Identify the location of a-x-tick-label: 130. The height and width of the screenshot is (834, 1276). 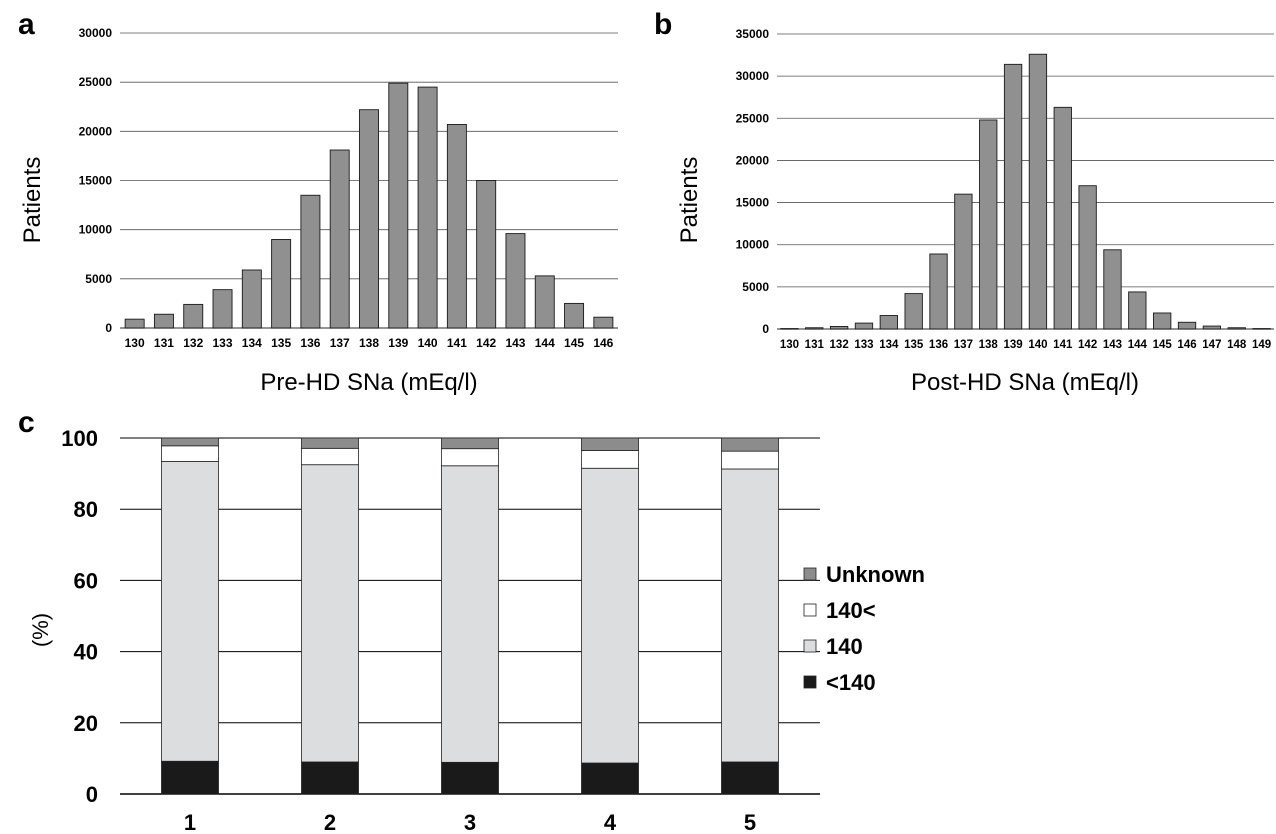
(135, 343).